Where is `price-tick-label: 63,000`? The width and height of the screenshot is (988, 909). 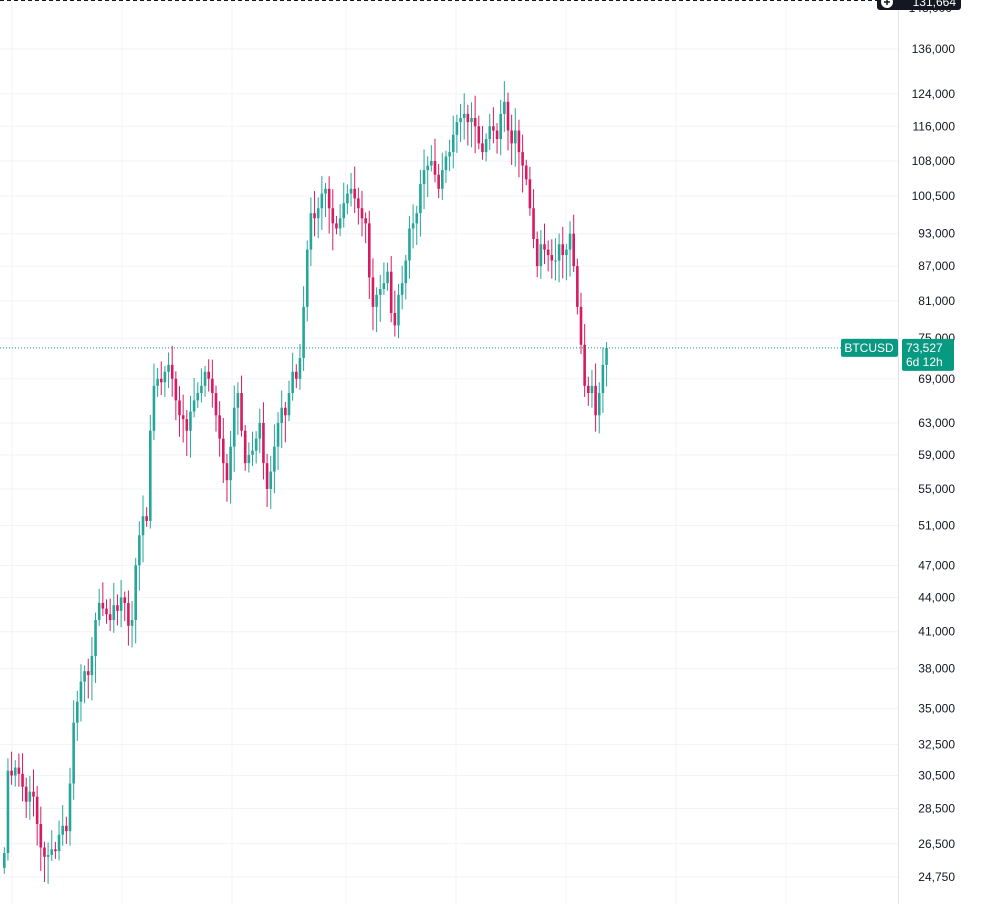 price-tick-label: 63,000 is located at coordinates (936, 423).